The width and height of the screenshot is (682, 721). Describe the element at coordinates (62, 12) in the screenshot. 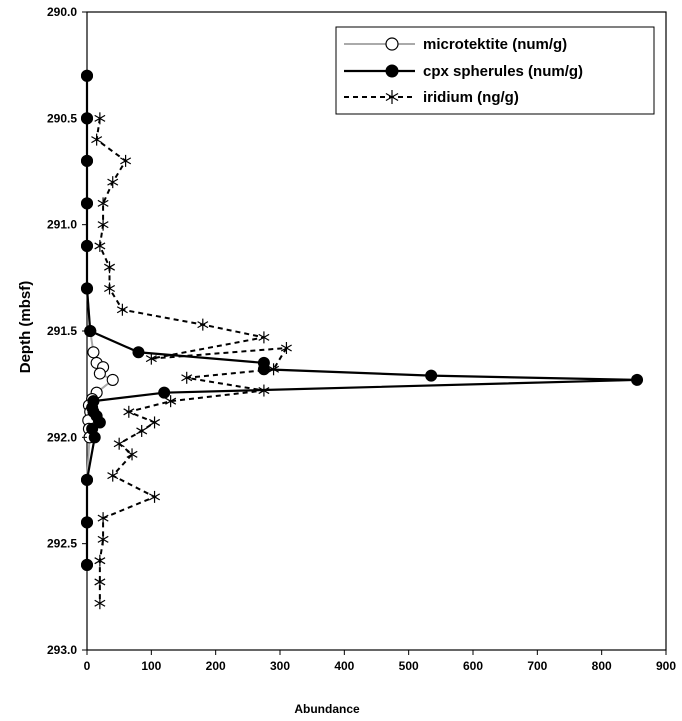

I see `y-tick-label: 290.0` at that location.